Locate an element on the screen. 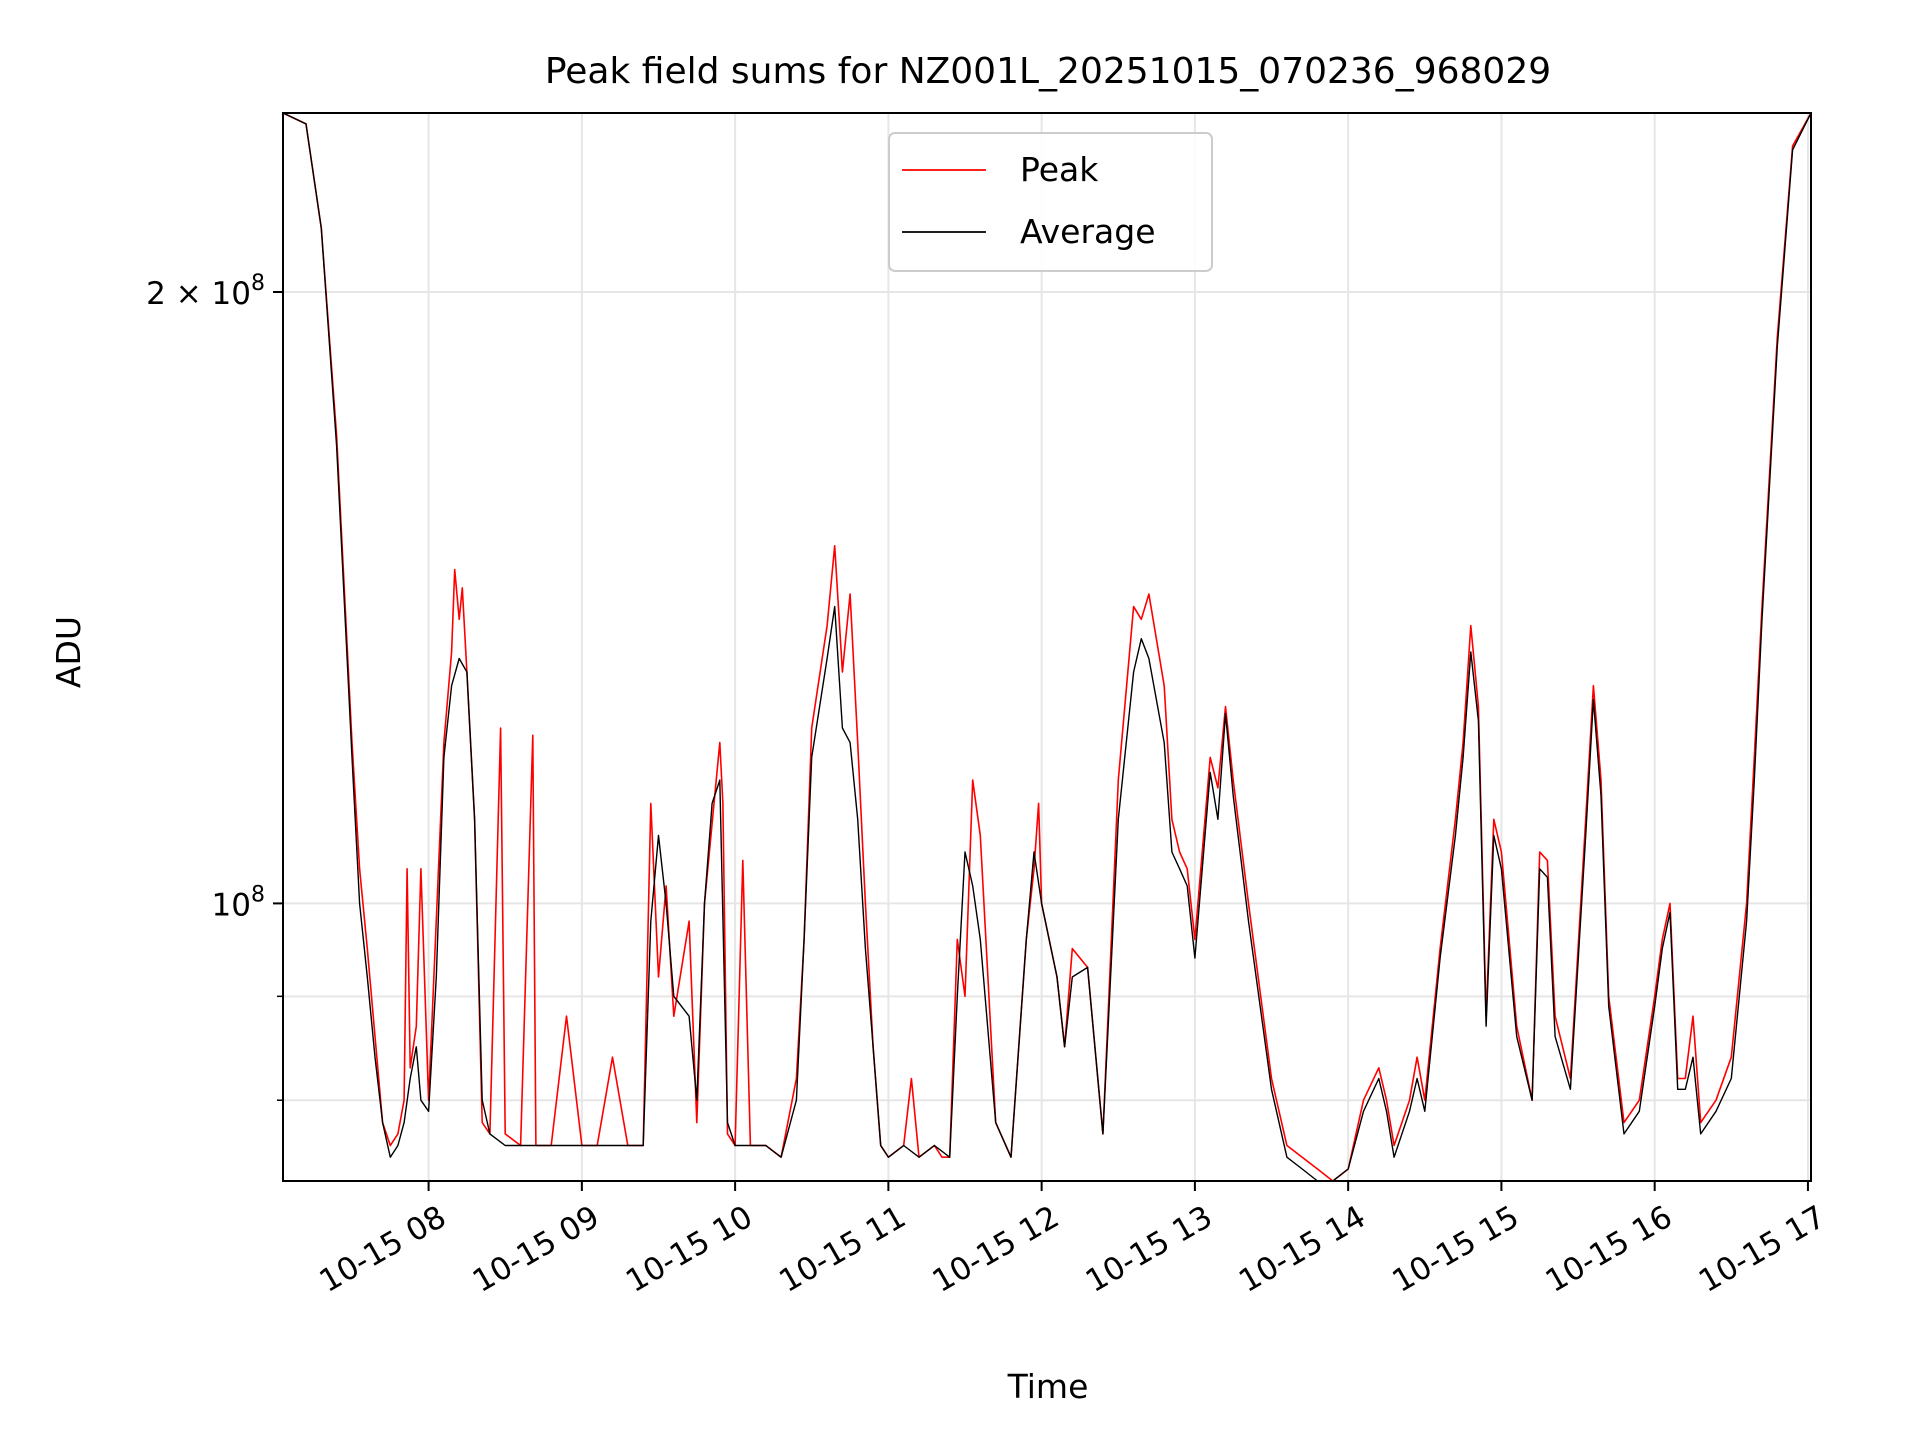 Image resolution: width=1920 pixels, height=1440 pixels. legend-label-average: Average is located at coordinates (1088, 231).